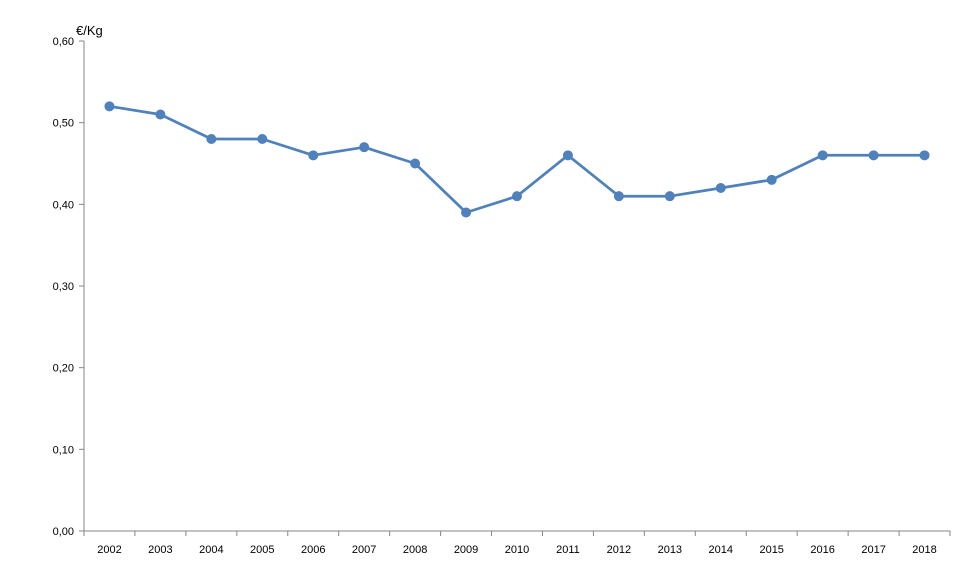 The height and width of the screenshot is (574, 975). Describe the element at coordinates (568, 550) in the screenshot. I see `x-tick-label: 2011` at that location.